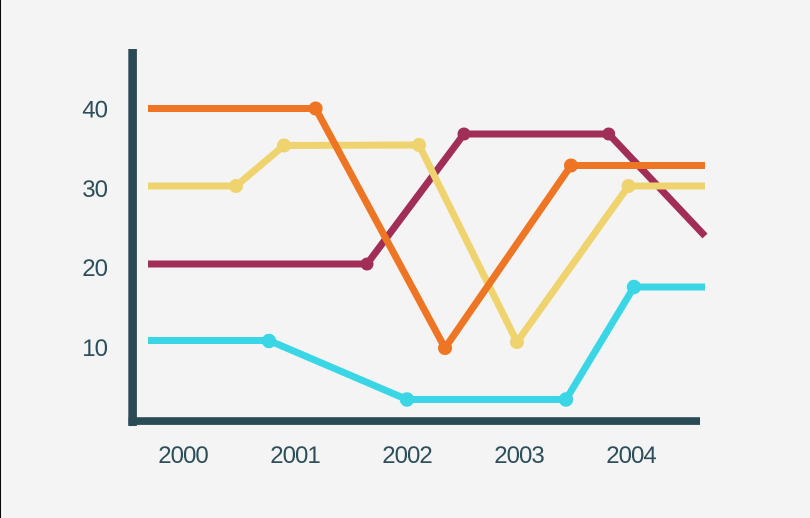  I want to click on svg-text: 2001, so click(295, 455).